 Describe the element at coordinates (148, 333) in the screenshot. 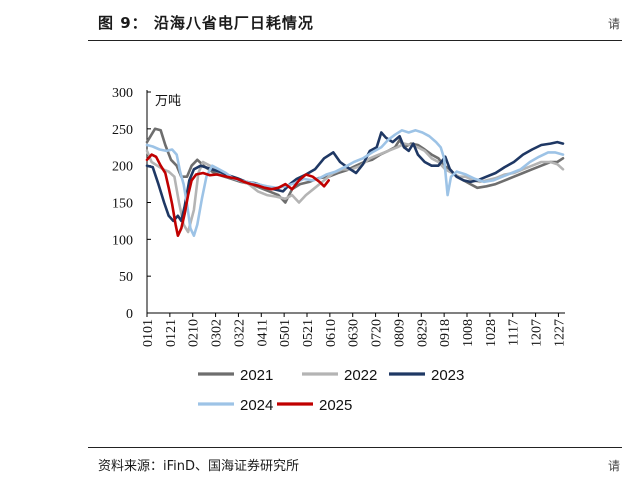

I see `x-tick-label: 0101` at that location.